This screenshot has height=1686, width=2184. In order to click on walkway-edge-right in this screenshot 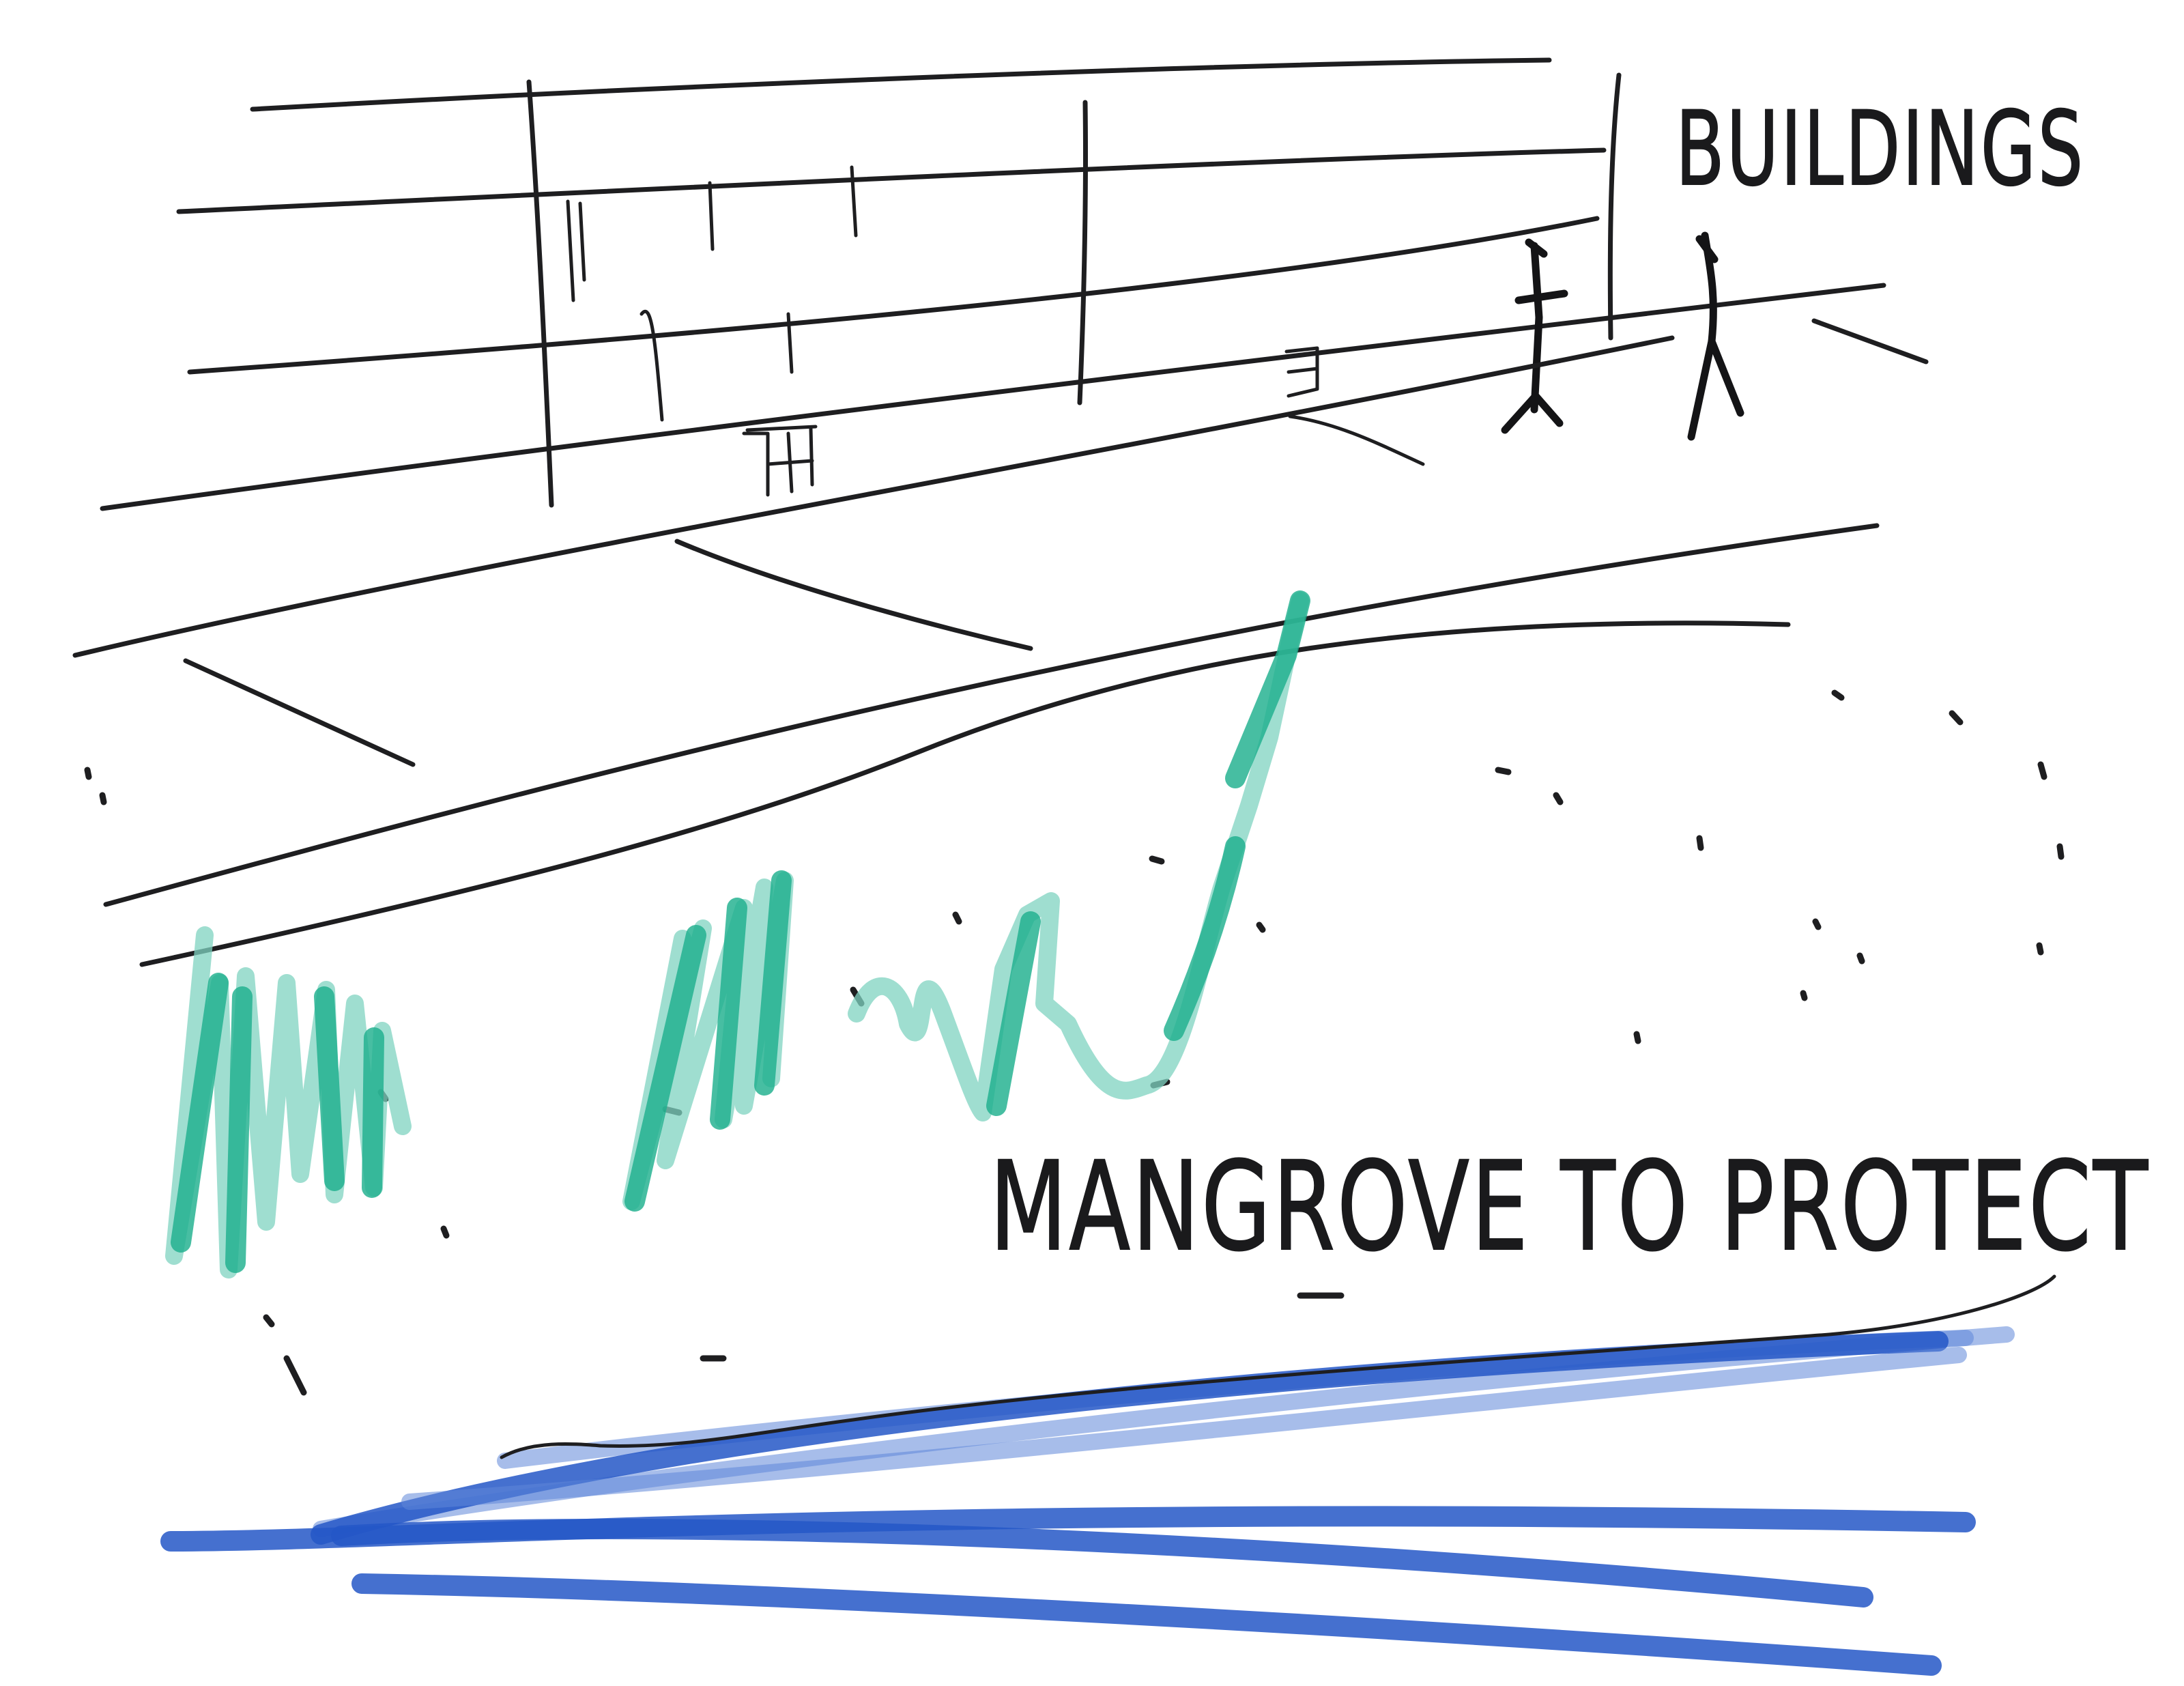, I will do `click(1870, 342)`.